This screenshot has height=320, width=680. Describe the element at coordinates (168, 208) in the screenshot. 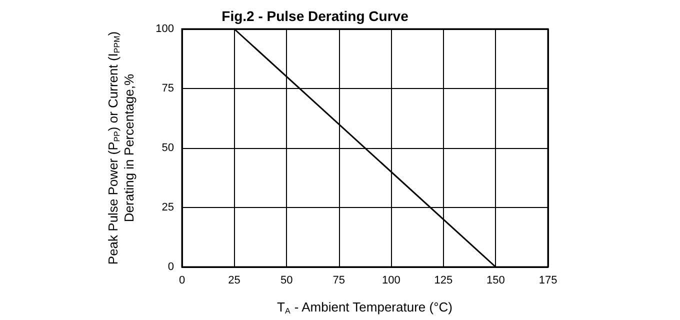

I see `y-tick-label: 25` at that location.